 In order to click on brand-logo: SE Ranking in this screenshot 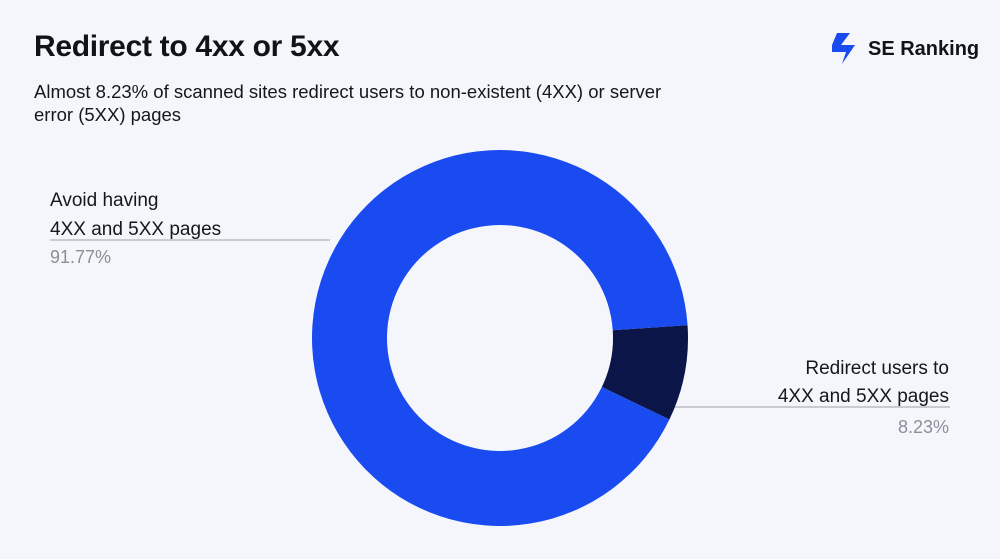, I will do `click(903, 49)`.